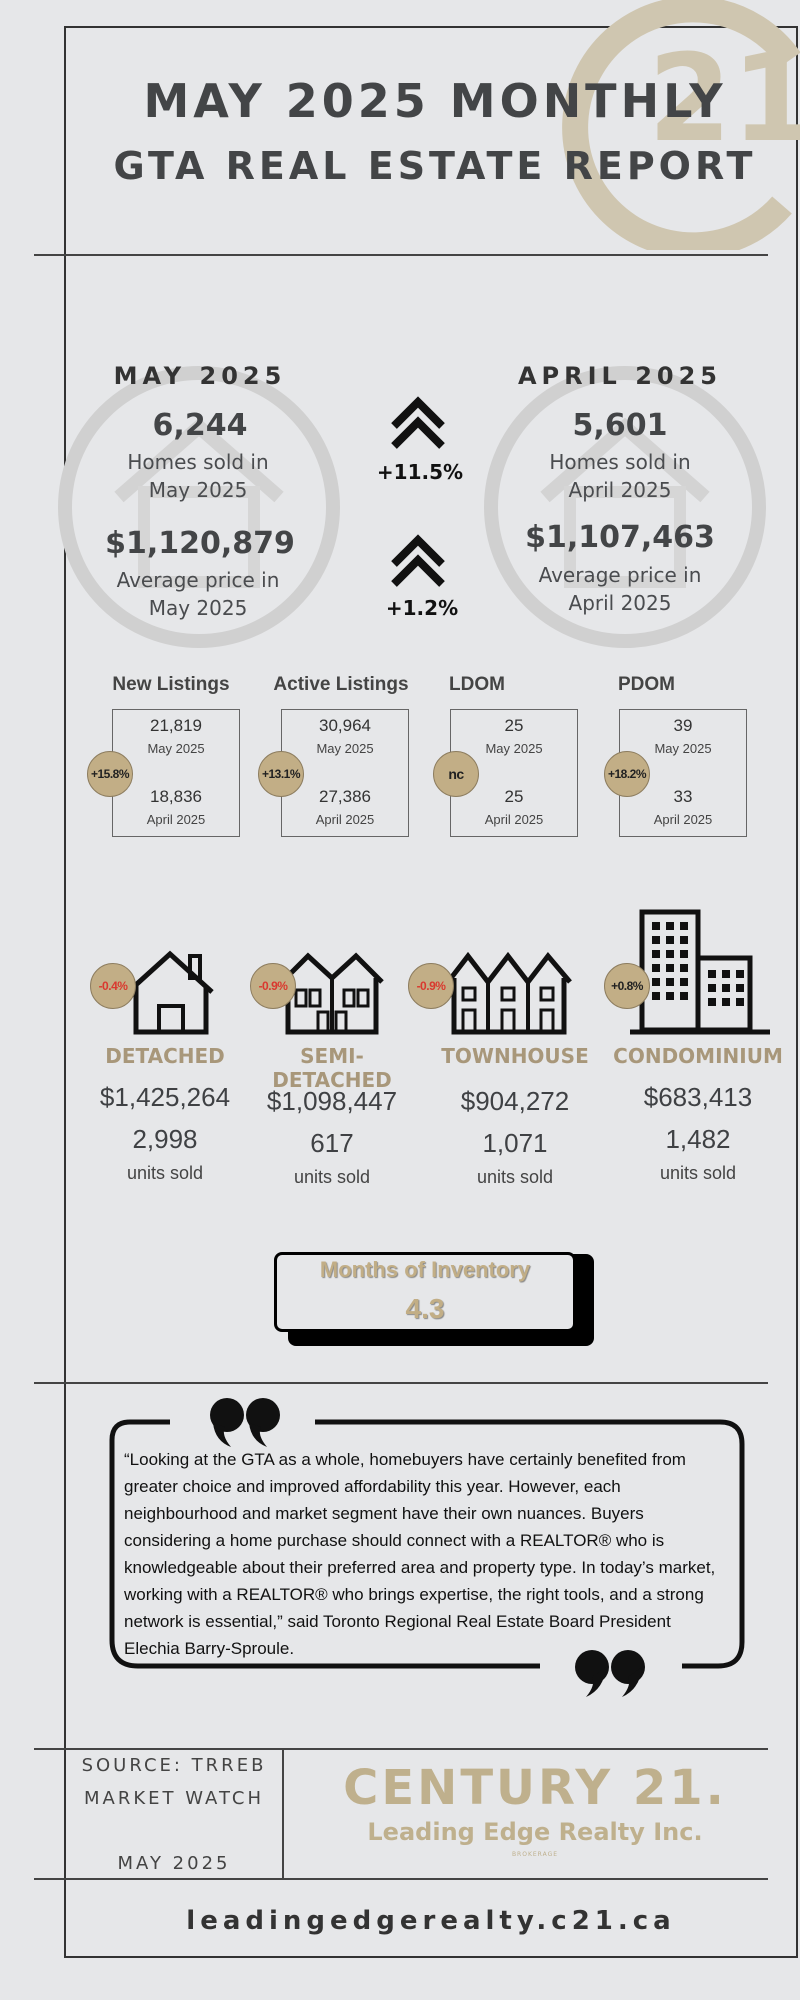 This screenshot has width=800, height=2000. I want to click on close-quote-icon, so click(610, 1673).